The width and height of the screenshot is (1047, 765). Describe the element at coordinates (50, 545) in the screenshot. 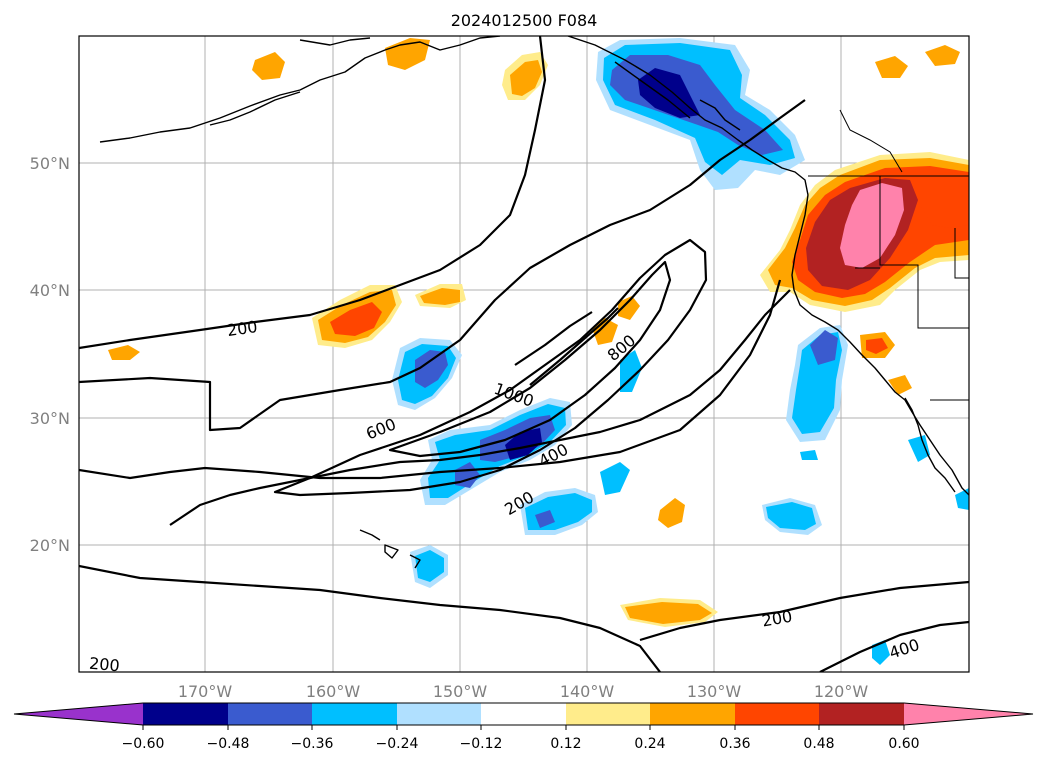

I see `lat-tick-label: 20°N` at that location.